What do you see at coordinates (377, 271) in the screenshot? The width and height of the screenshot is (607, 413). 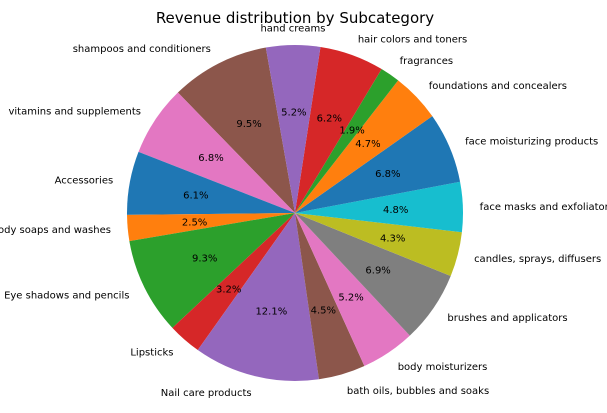 I see `pct-label-brushes-and-applicators: 6.9%` at bounding box center [377, 271].